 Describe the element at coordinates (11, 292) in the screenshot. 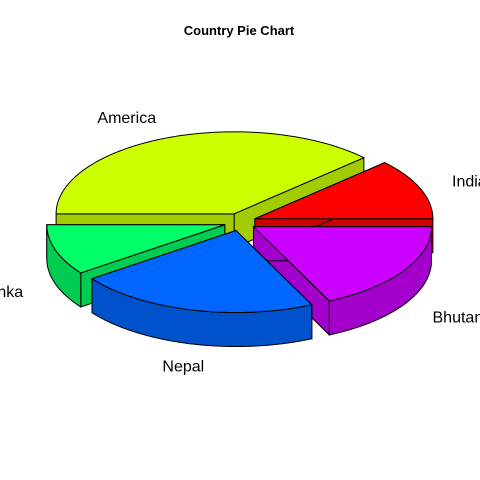

I see `slice-label-shri-lanka: Shri Lanka` at that location.